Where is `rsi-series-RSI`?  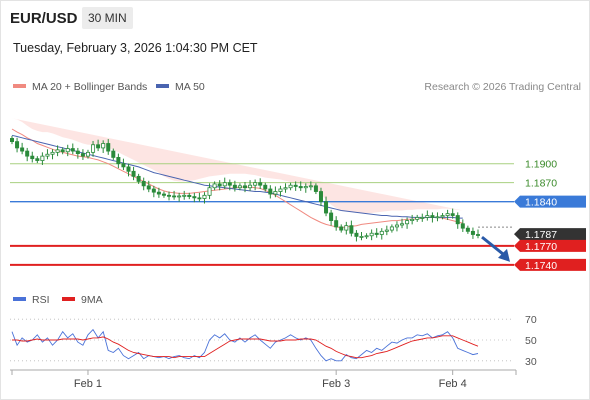 rsi-series-RSI is located at coordinates (245, 345).